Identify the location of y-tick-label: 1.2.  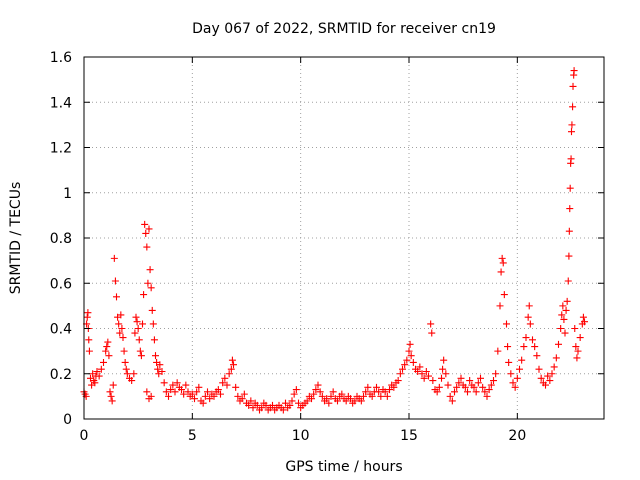
(61, 149).